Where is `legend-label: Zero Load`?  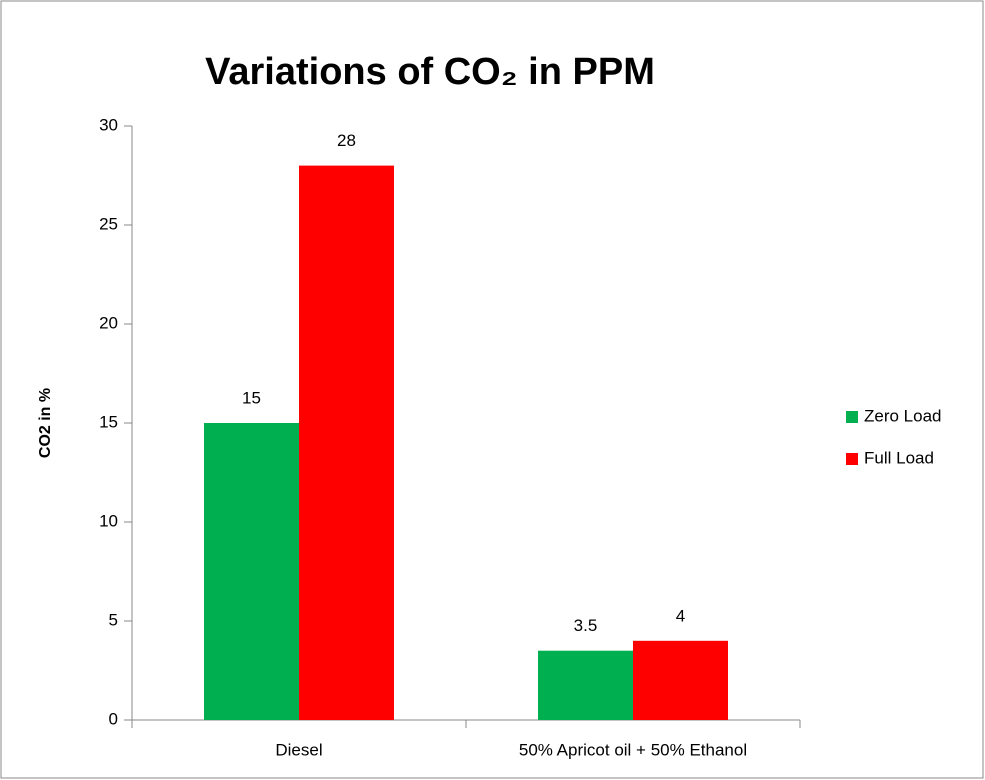 legend-label: Zero Load is located at coordinates (903, 415).